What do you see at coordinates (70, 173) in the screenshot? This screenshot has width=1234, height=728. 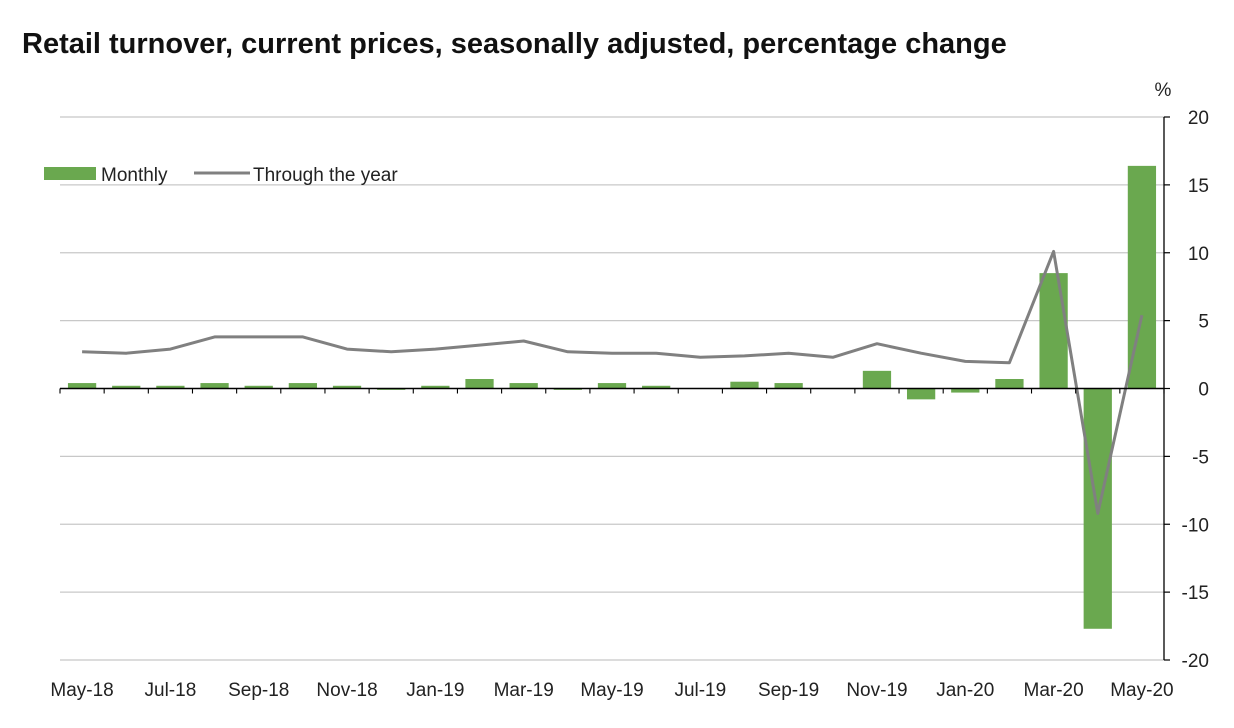 I see `legend-swatch-monthly` at bounding box center [70, 173].